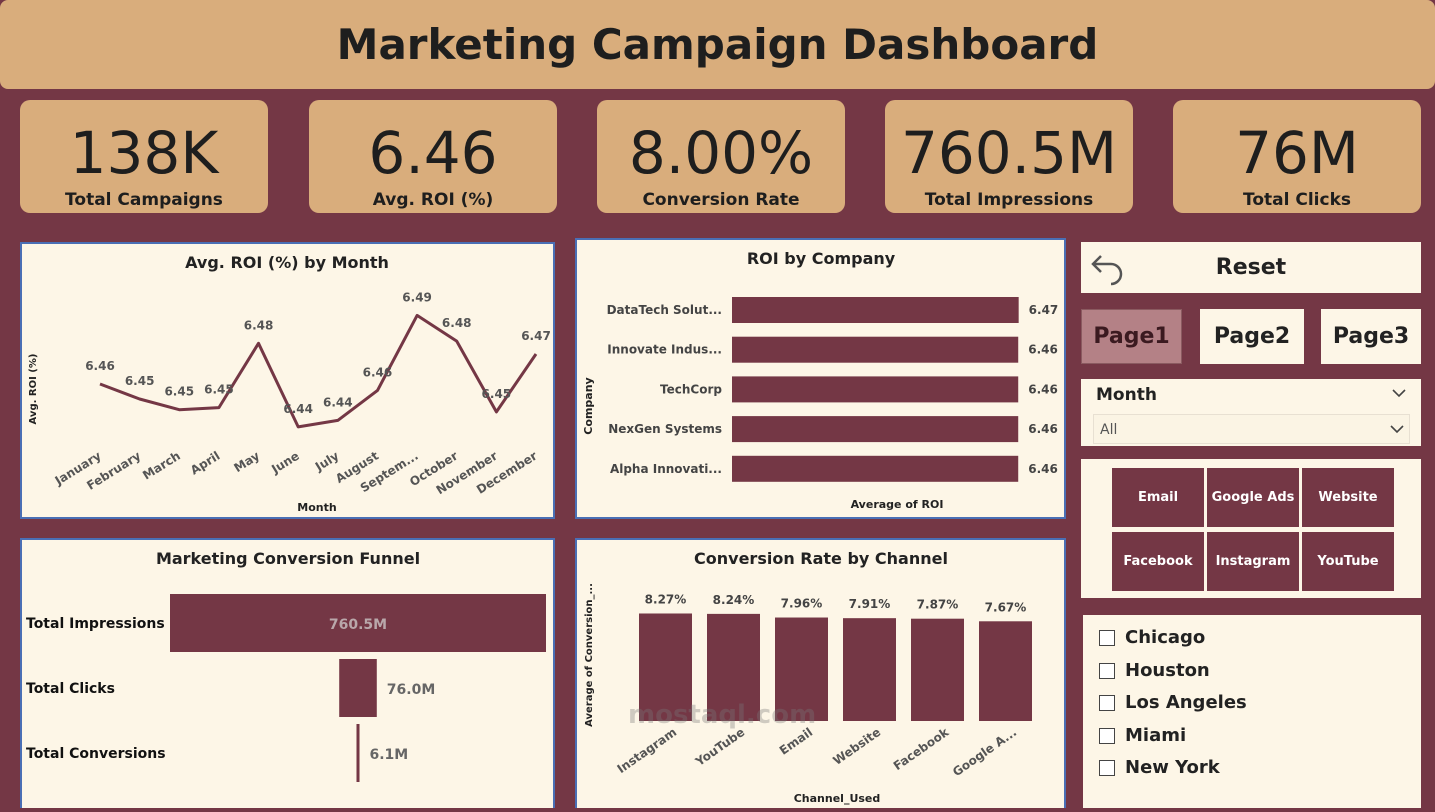  Describe the element at coordinates (837, 798) in the screenshot. I see `x-axis-label: Channel_Used` at that location.